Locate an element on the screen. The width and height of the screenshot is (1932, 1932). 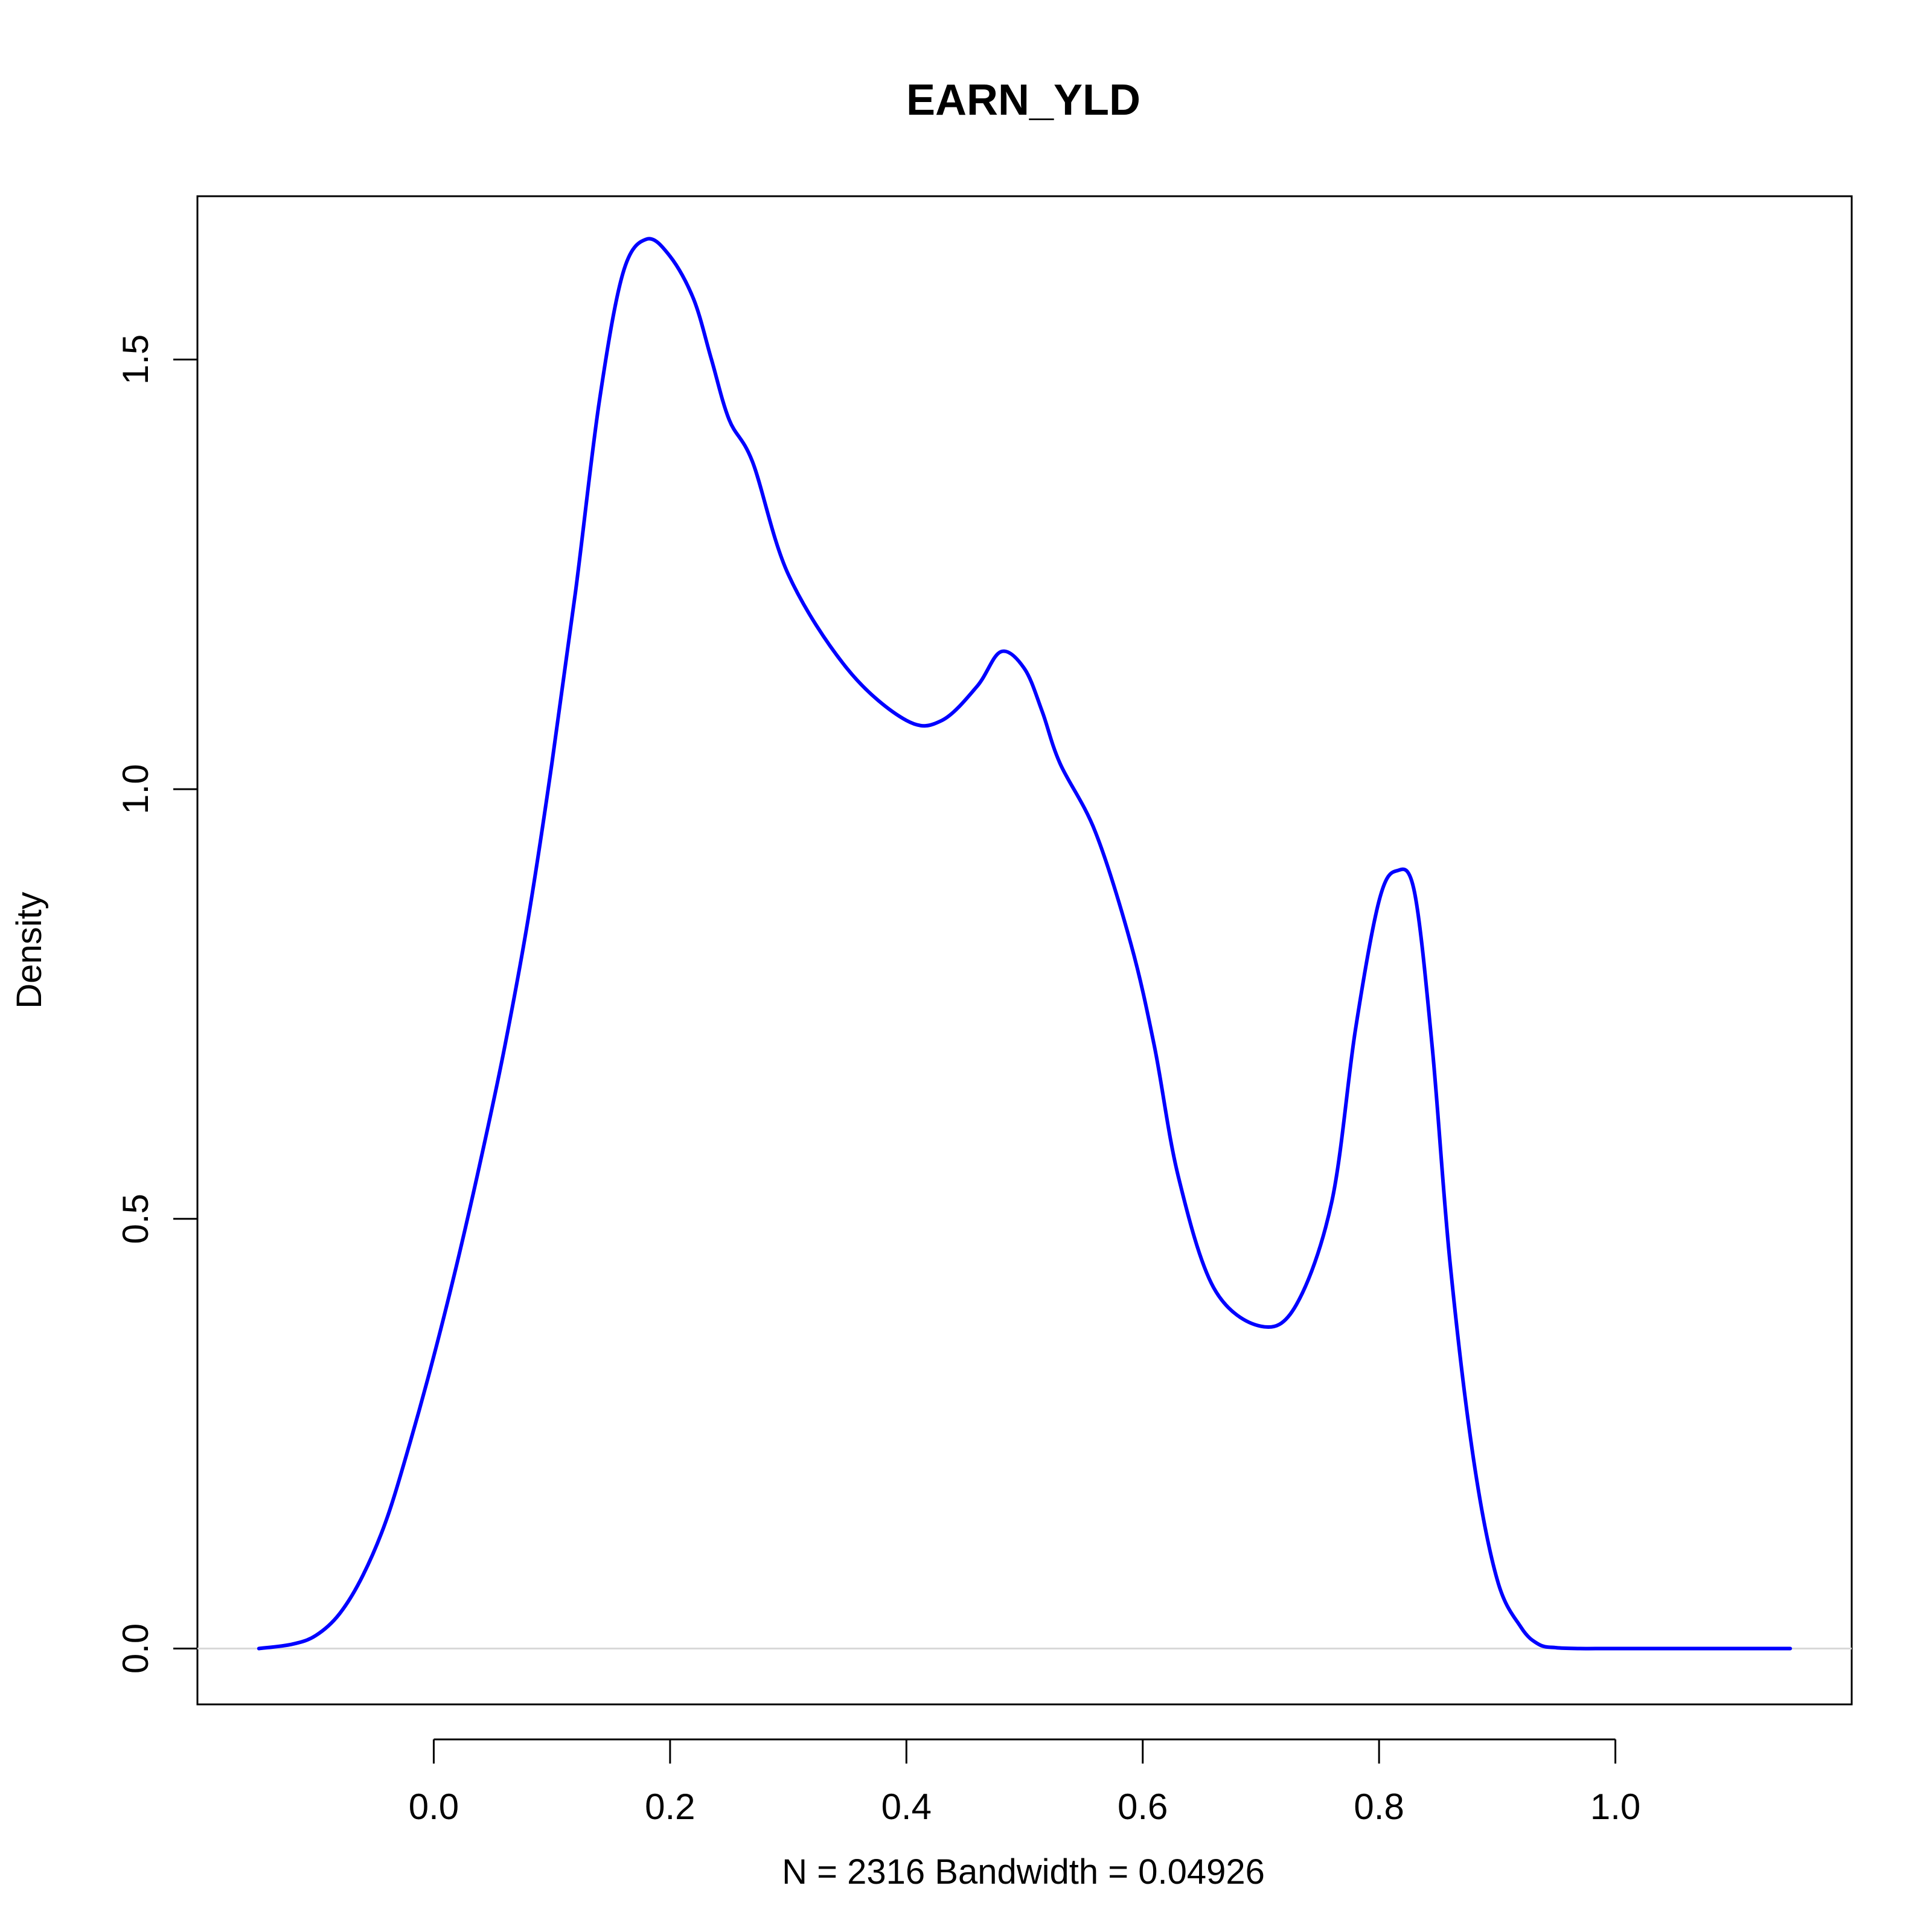
x-tick-label: 0.4 is located at coordinates (907, 1807).